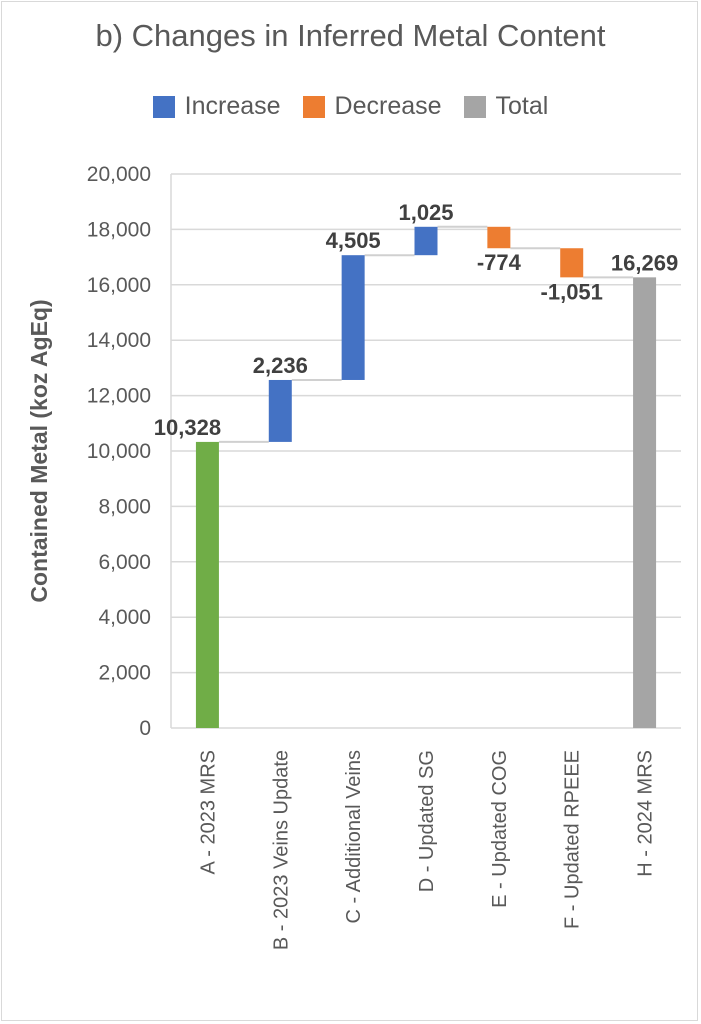 The image size is (701, 1024). I want to click on legend-item-total: Total, so click(506, 106).